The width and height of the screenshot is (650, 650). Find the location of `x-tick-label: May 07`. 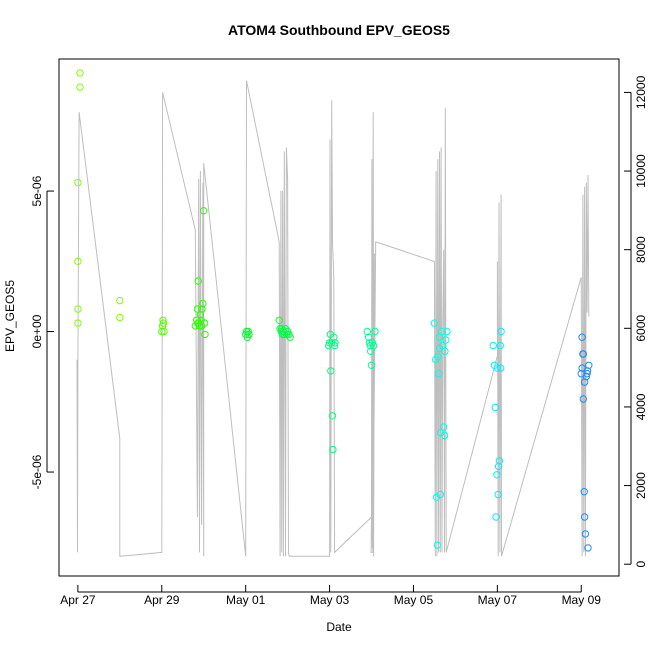

x-tick-label: May 07 is located at coordinates (498, 600).